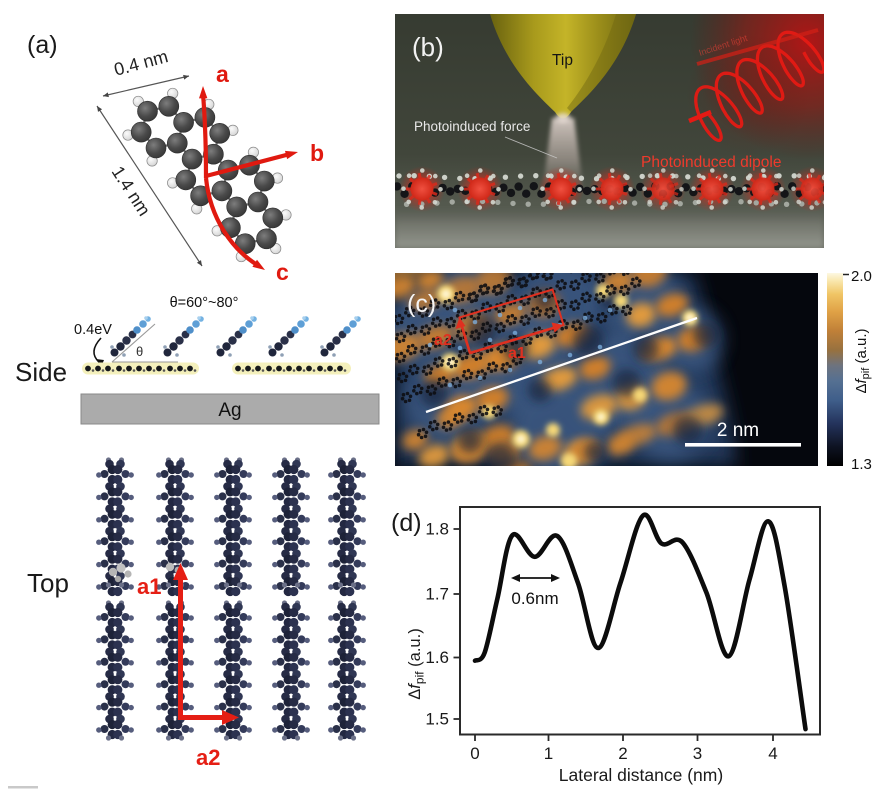  What do you see at coordinates (641, 775) in the screenshot?
I see `svg-text: Lateral distance (nm)` at bounding box center [641, 775].